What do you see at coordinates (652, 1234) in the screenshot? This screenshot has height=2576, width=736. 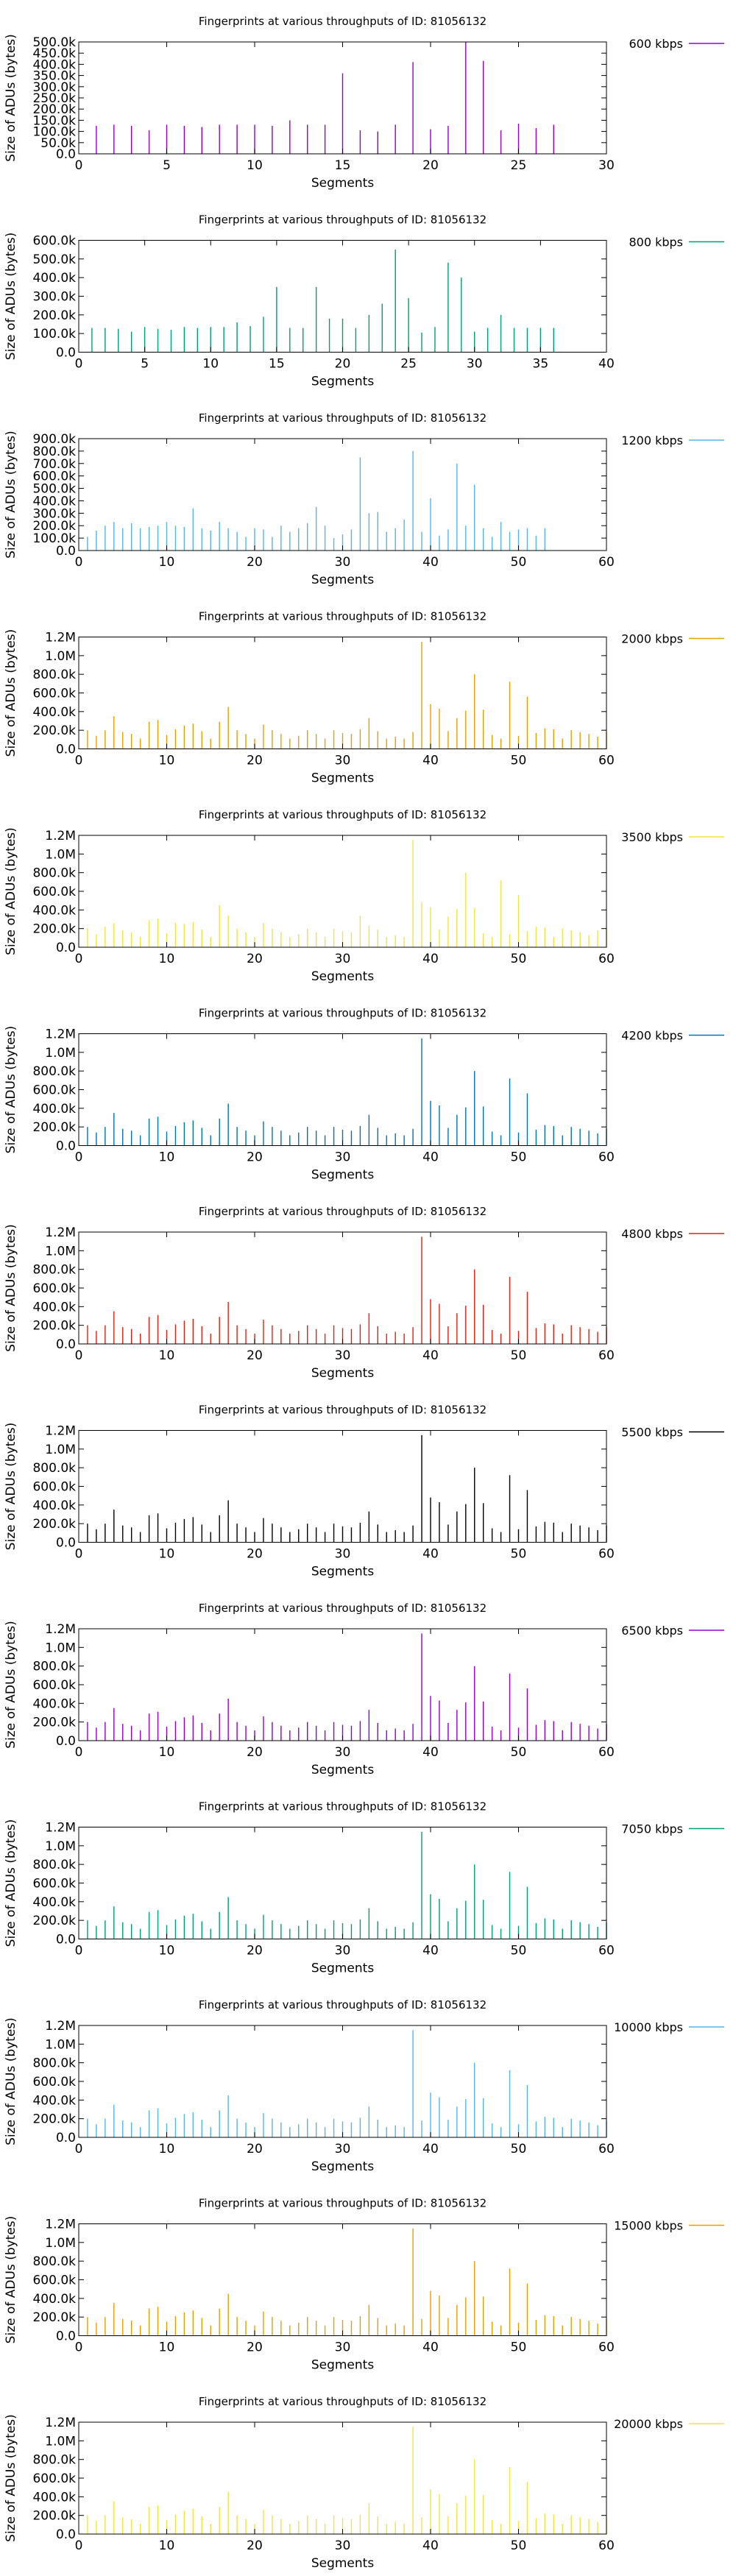 I see `legend-label: 4800 kbps` at bounding box center [652, 1234].